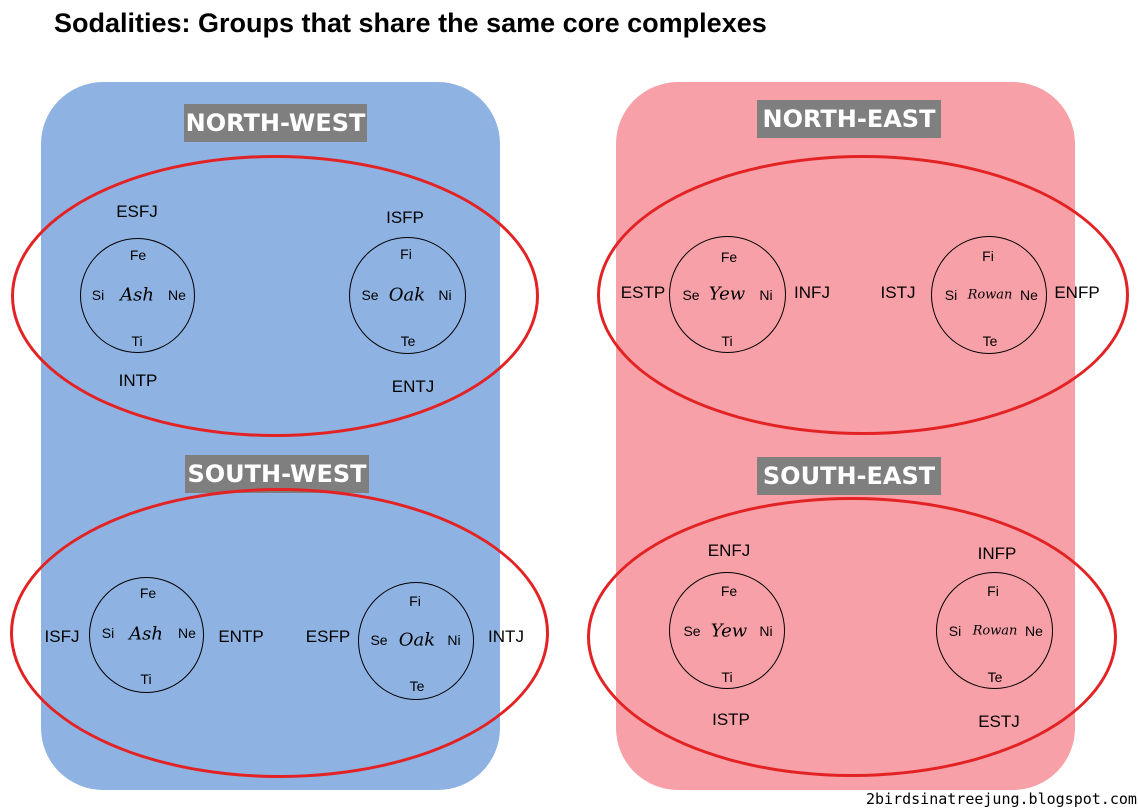  Describe the element at coordinates (812, 292) in the screenshot. I see `type-label: INFJ` at that location.